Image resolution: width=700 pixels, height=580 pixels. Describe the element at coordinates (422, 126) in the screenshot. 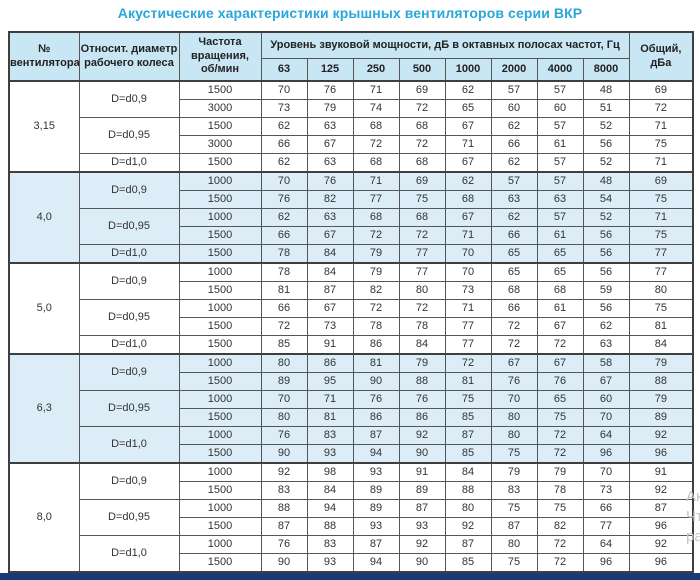

I see `level-cell: 68` at that location.